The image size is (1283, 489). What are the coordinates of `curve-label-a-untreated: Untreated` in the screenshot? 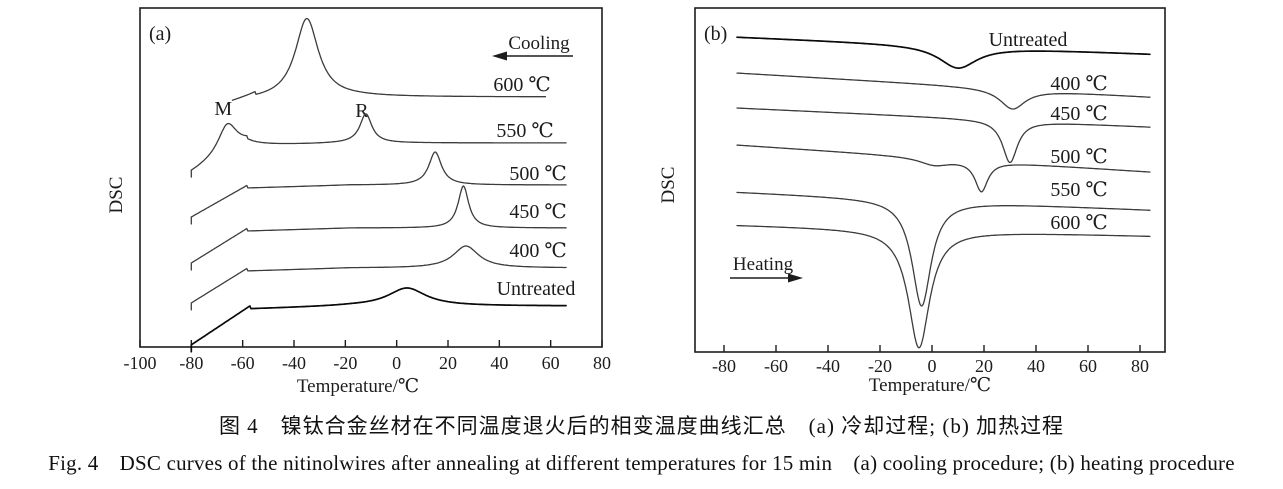 It's located at (536, 289).